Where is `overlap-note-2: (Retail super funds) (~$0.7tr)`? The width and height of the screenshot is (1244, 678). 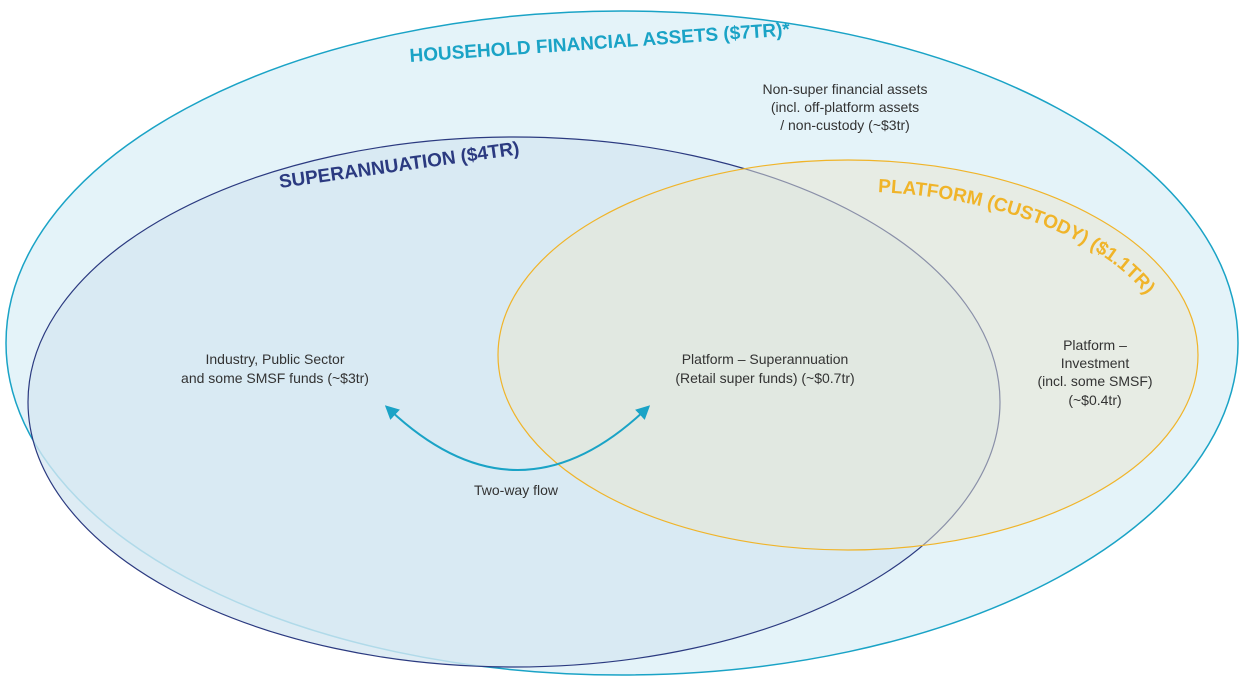 overlap-note-2: (Retail super funds) (~$0.7tr) is located at coordinates (764, 378).